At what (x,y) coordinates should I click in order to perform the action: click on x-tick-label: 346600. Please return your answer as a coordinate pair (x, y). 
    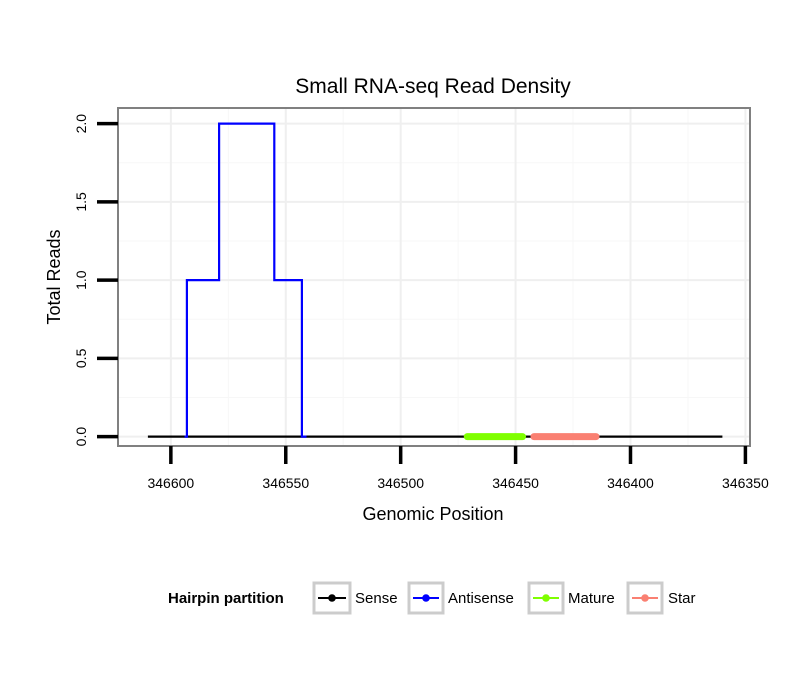
    Looking at the image, I should click on (170, 483).